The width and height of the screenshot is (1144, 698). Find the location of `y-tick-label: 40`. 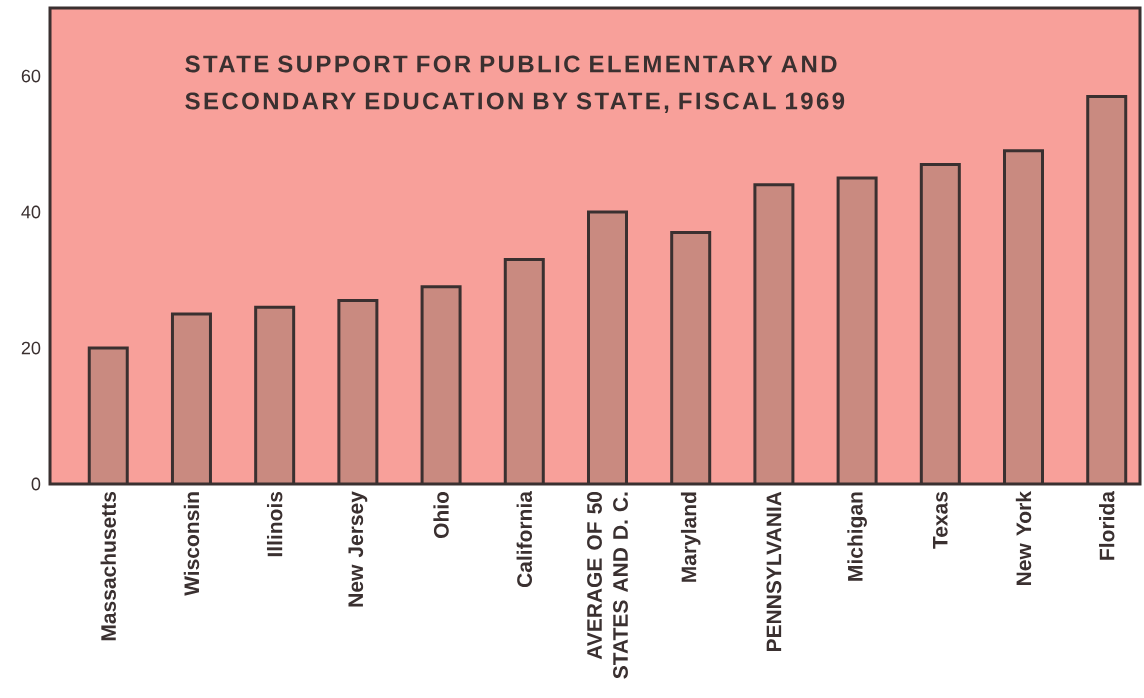

y-tick-label: 40 is located at coordinates (31, 212).